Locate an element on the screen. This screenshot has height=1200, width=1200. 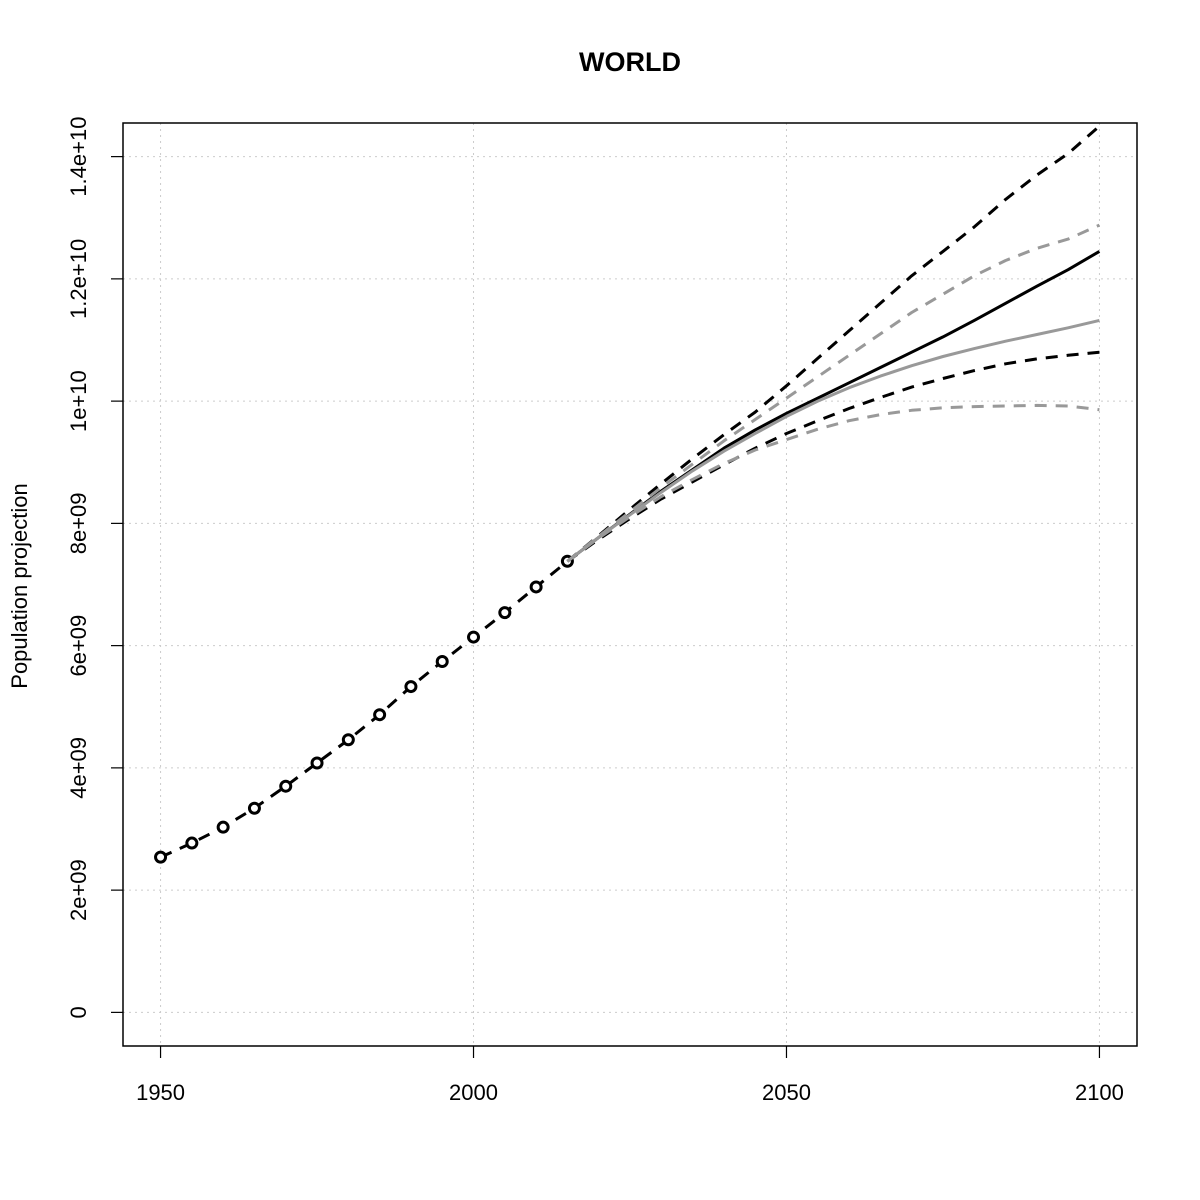
y-axis: 0 2e+09 4e+09 6e+09 8e+09 1e+10 1.2e+10 1.4e+10 is located at coordinates (94, 568).